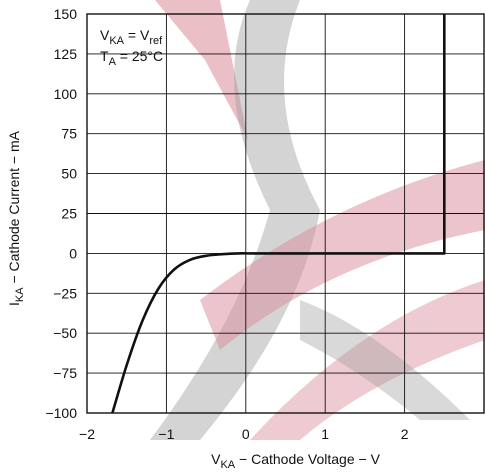 This screenshot has height=472, width=485. What do you see at coordinates (105, 35) in the screenshot?
I see `annotation-part: V` at bounding box center [105, 35].